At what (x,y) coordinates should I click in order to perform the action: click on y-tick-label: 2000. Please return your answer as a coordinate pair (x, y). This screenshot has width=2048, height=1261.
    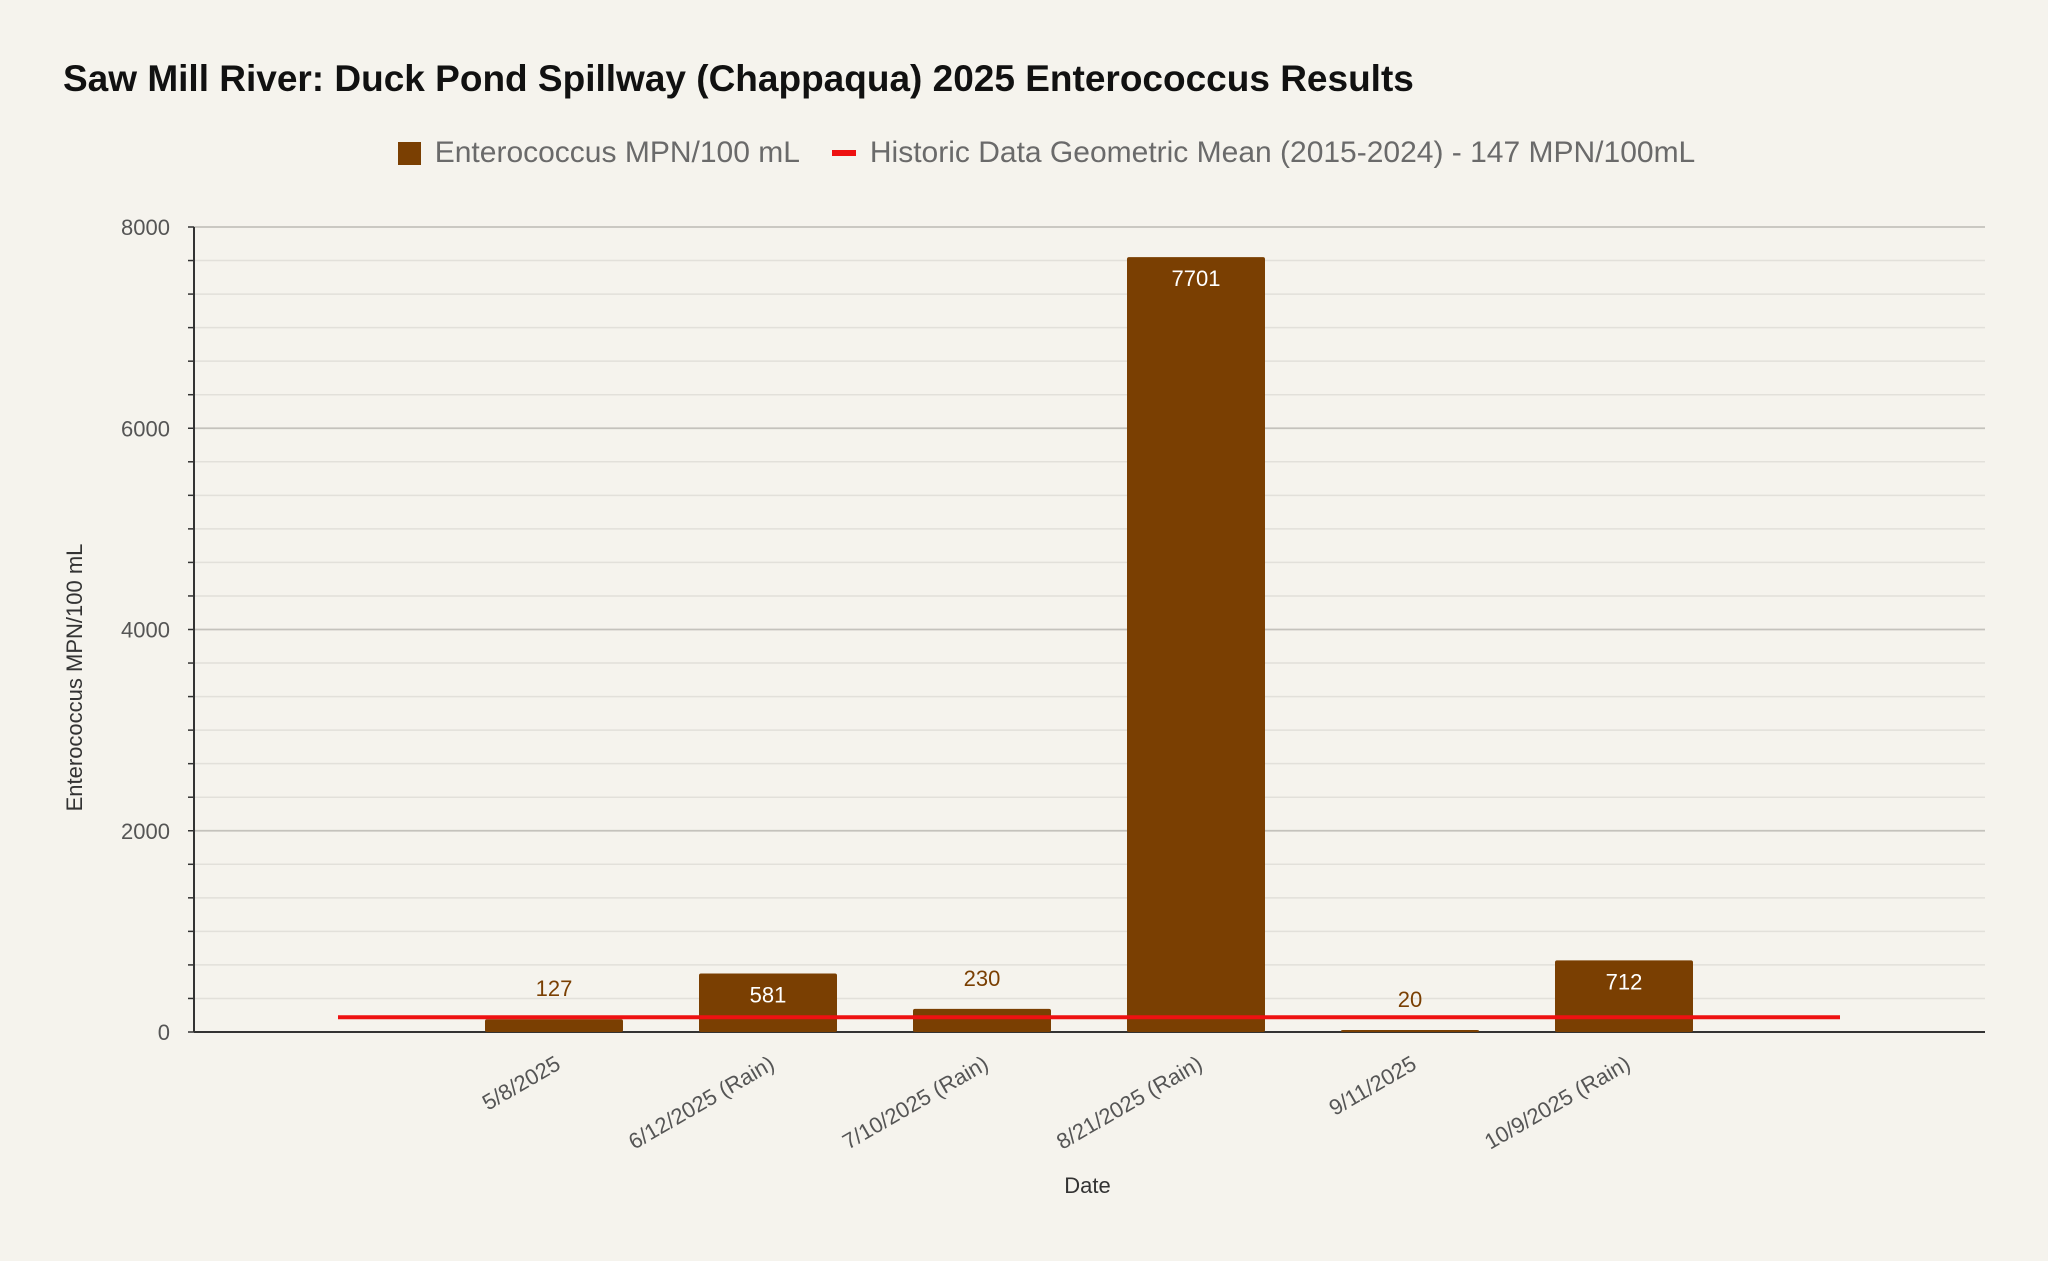
    Looking at the image, I should click on (145, 831).